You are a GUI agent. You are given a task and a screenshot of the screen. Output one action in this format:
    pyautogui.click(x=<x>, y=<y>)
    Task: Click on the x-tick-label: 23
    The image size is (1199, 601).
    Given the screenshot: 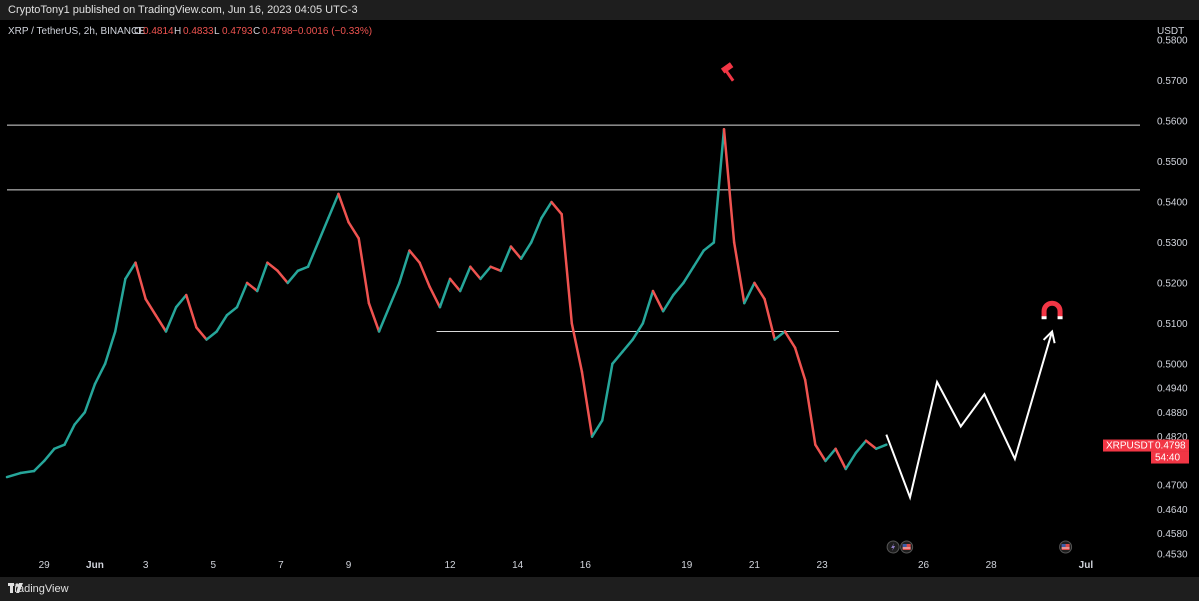 What is the action you would take?
    pyautogui.click(x=823, y=565)
    